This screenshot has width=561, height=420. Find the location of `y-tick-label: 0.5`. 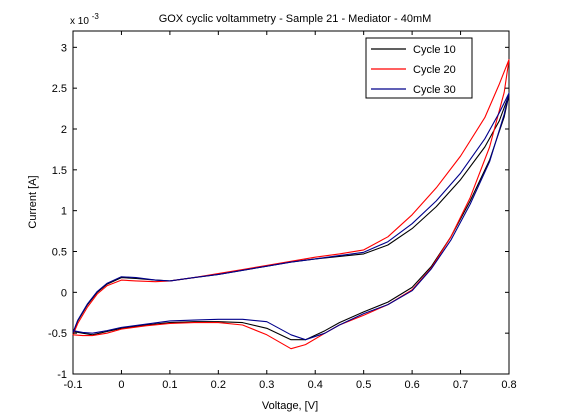

y-tick-label: 0.5 is located at coordinates (59, 253).